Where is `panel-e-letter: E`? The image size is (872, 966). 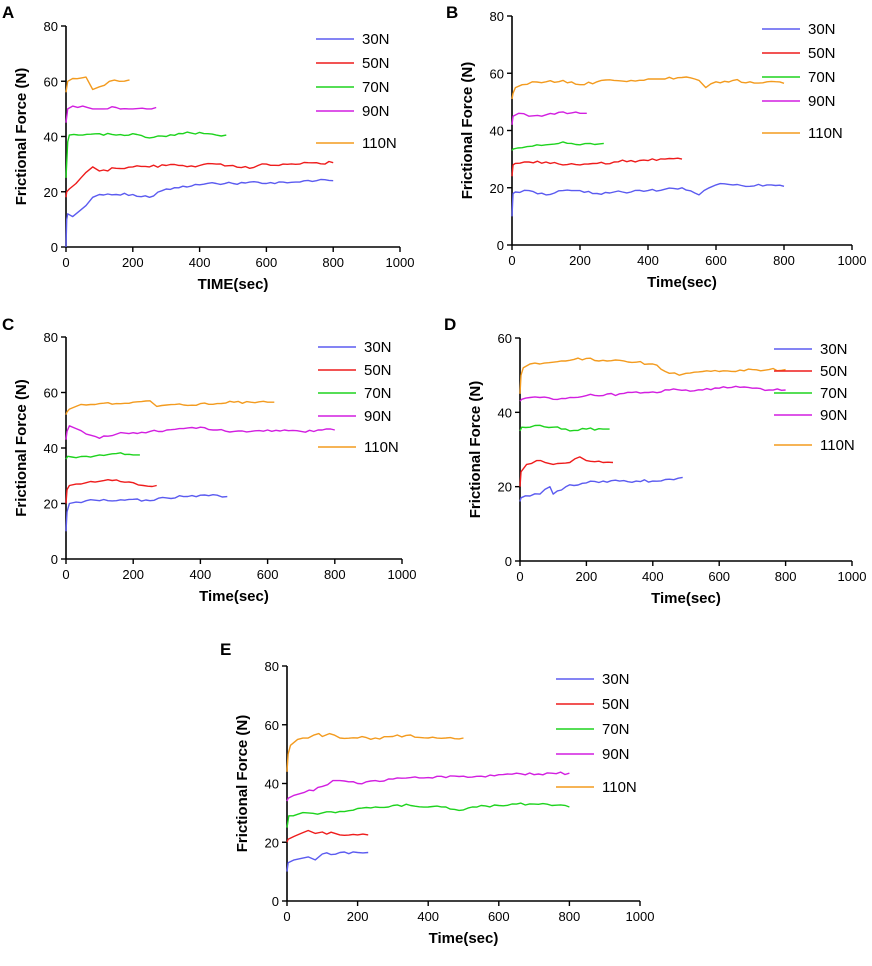 panel-e-letter: E is located at coordinates (225, 649).